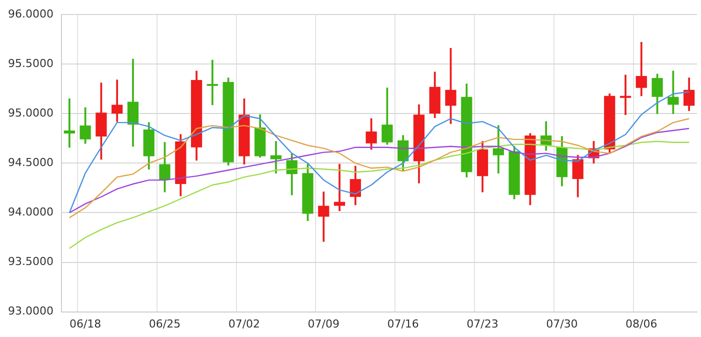 Image resolution: width=701 pixels, height=337 pixels. I want to click on y-tick-label: 94.0000, so click(31, 212).